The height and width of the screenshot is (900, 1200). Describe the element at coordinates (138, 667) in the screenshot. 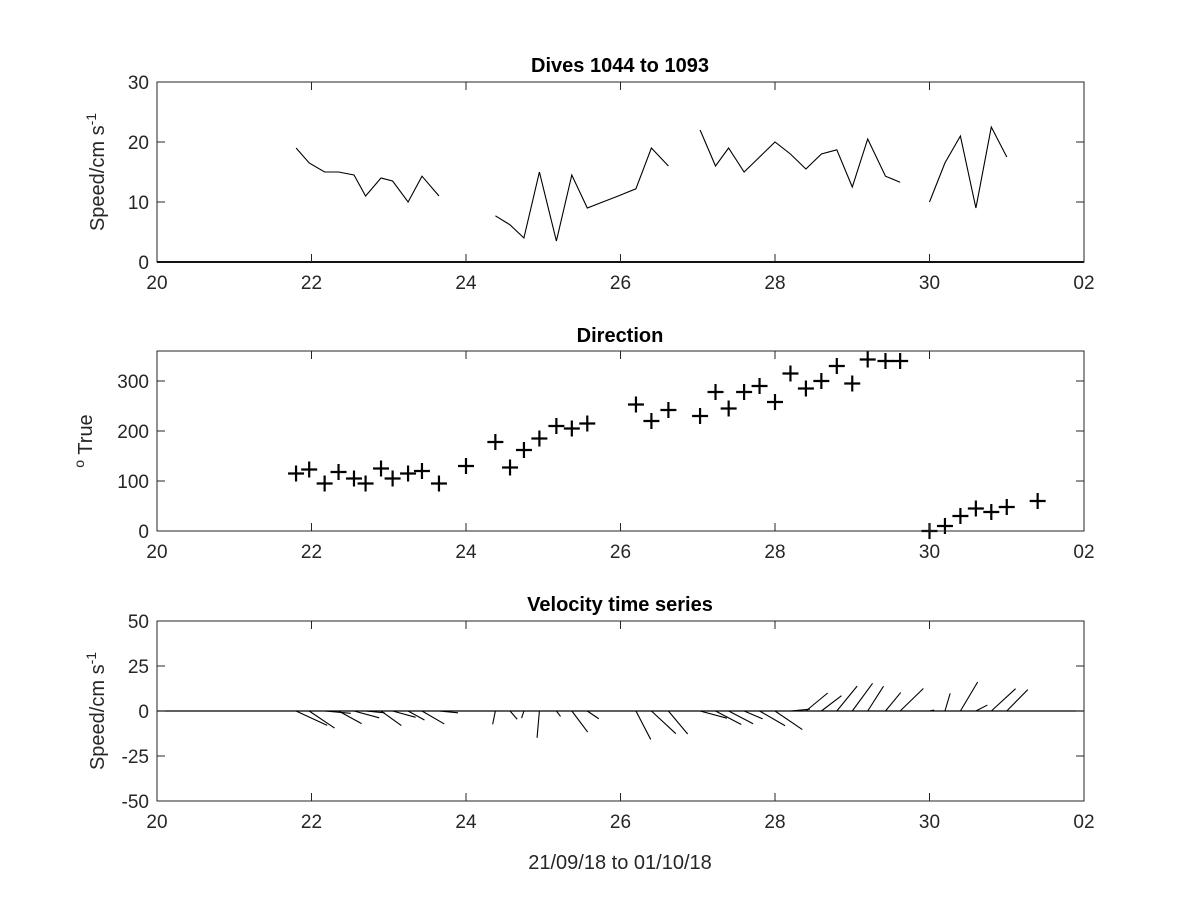

I see `y-tick-label: 25` at that location.